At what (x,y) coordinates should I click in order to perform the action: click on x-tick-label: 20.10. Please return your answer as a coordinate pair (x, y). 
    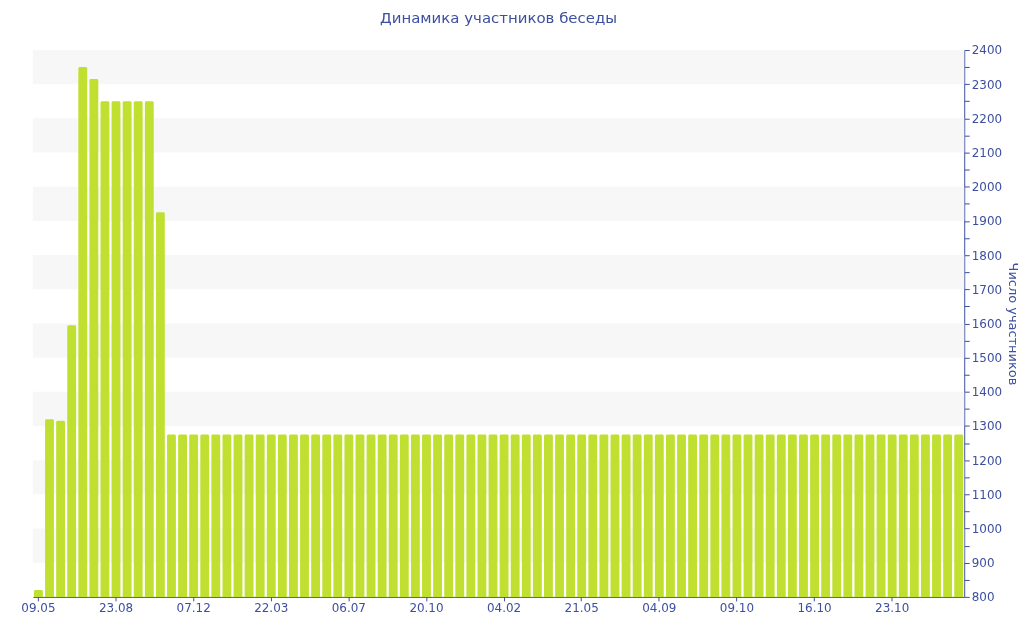
    Looking at the image, I should click on (426, 608).